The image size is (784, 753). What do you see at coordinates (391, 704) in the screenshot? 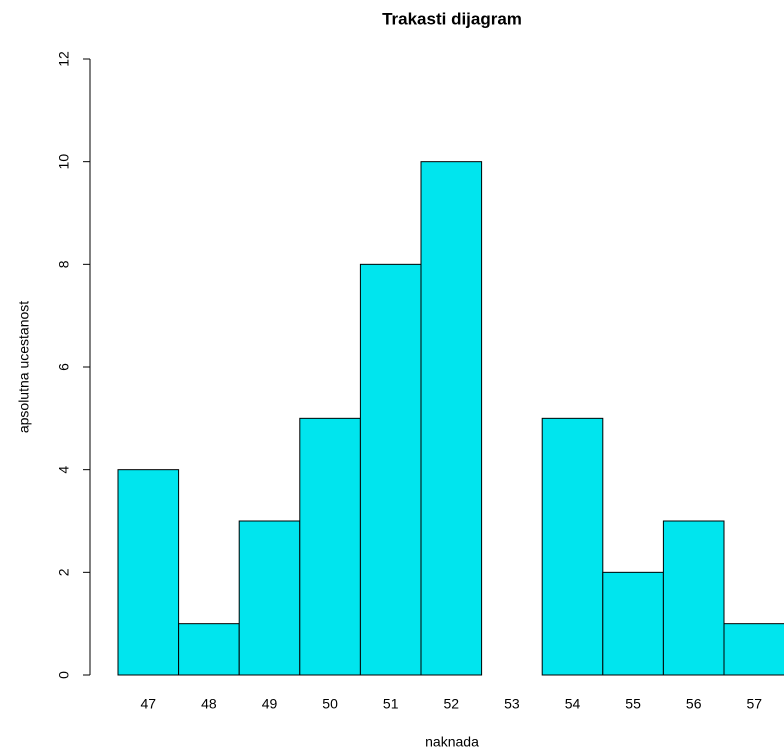
I see `x-tick-label: 51` at bounding box center [391, 704].